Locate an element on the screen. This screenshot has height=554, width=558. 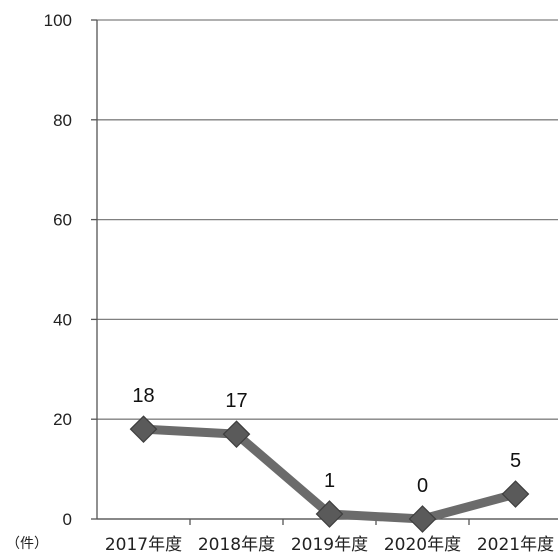
y-tick-label: 80 is located at coordinates (62, 120).